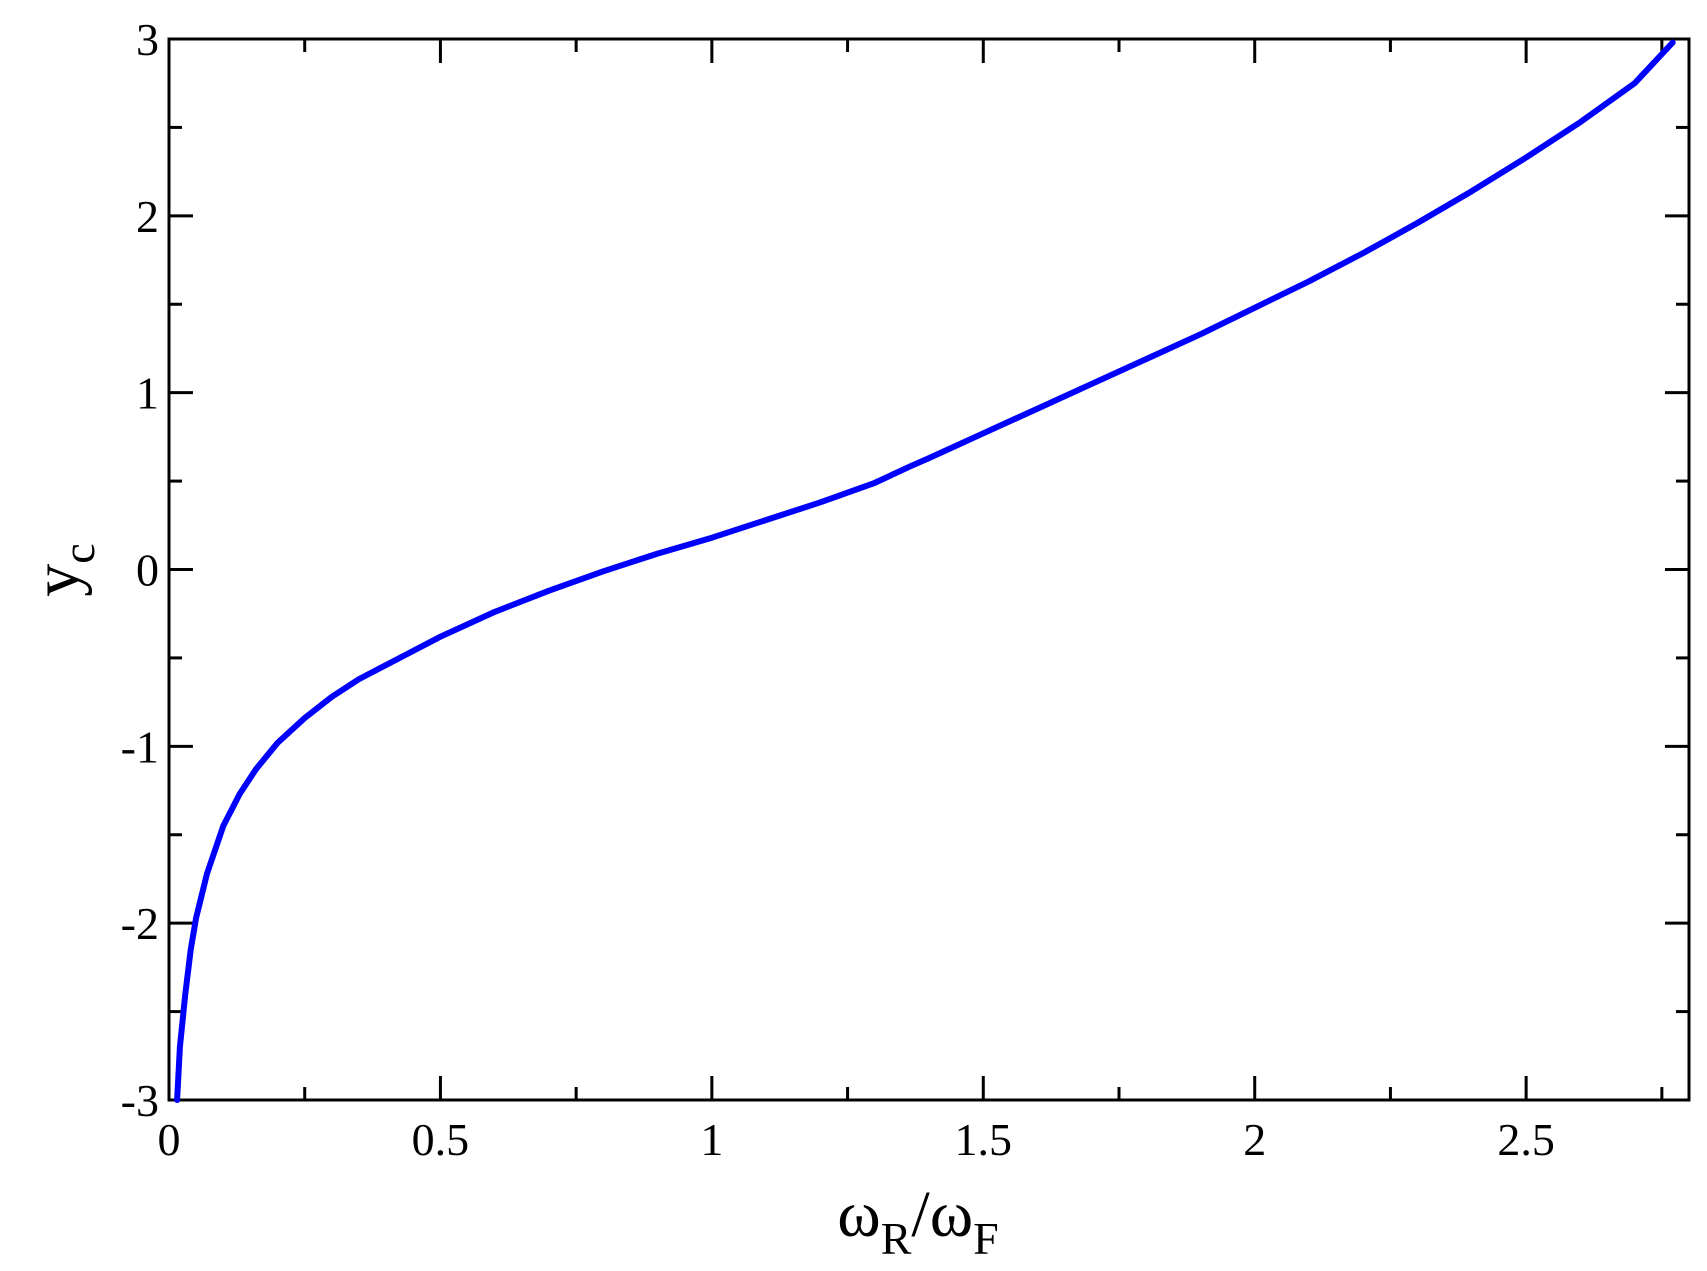 Image resolution: width=1707 pixels, height=1271 pixels. Describe the element at coordinates (140, 1100) in the screenshot. I see `y-tick-label: -3` at that location.